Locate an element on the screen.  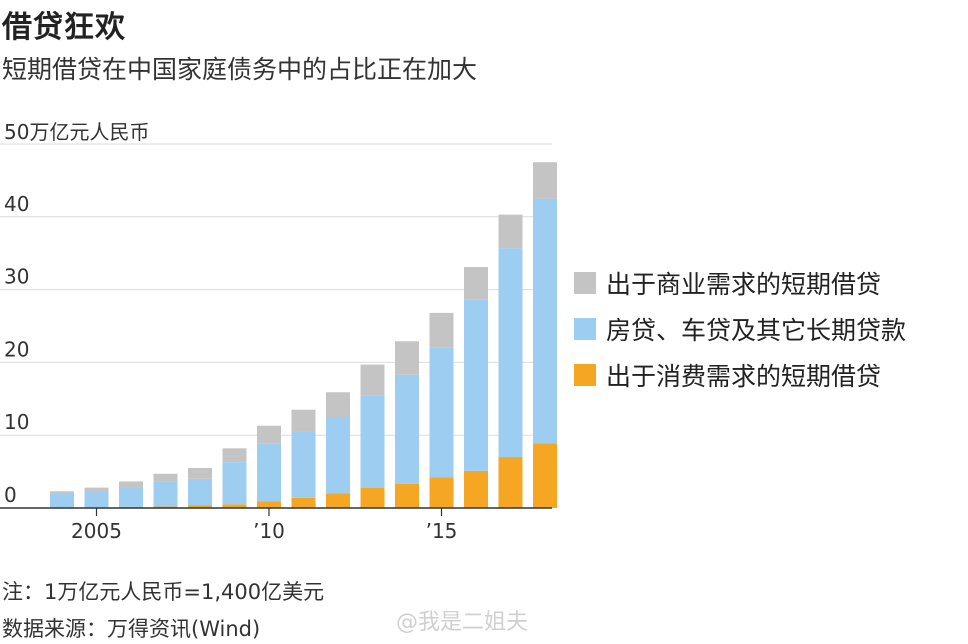
y-tick-label-0: 0 is located at coordinates (10, 495).